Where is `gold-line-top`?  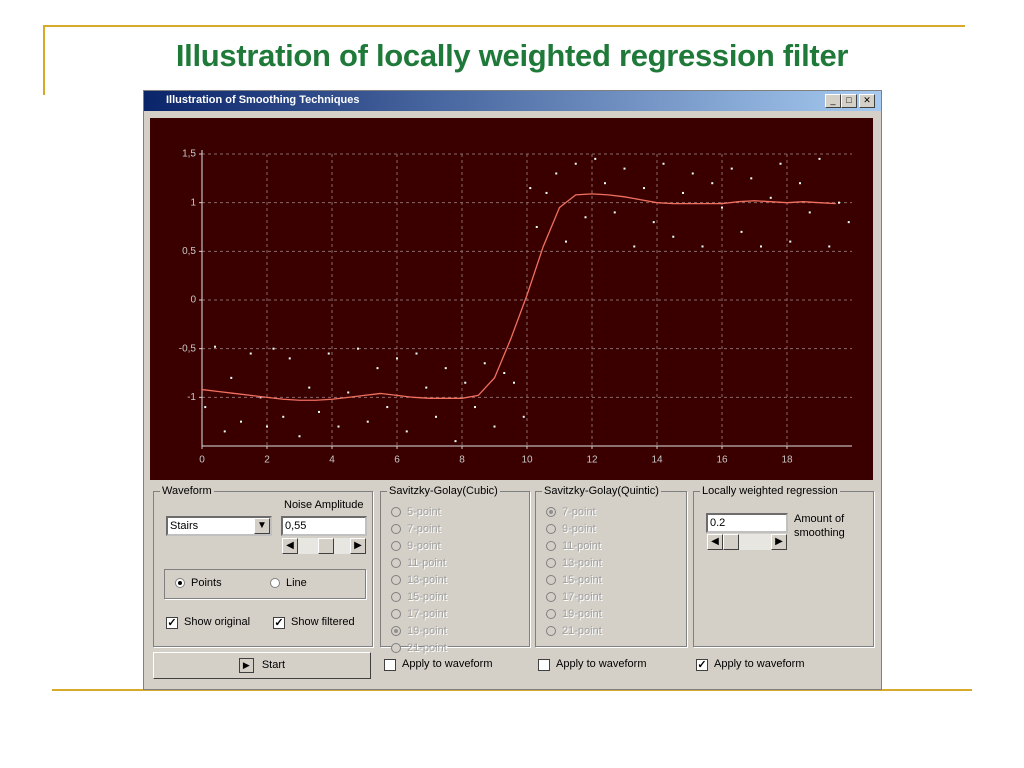 gold-line-top is located at coordinates (504, 26).